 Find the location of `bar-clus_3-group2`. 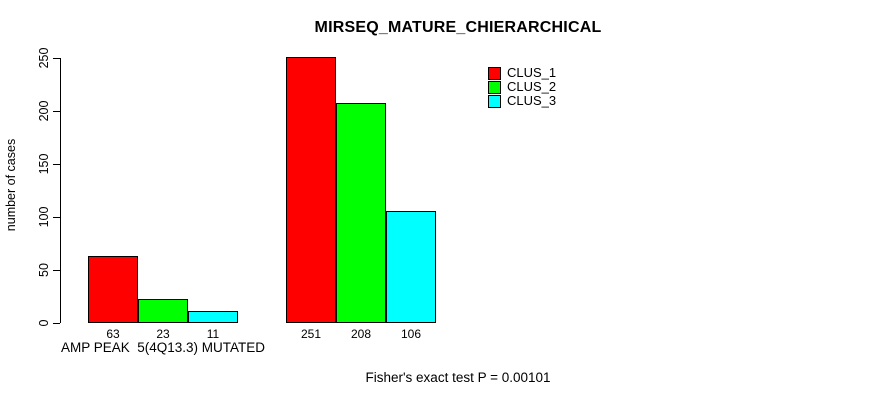

bar-clus_3-group2 is located at coordinates (411, 267).